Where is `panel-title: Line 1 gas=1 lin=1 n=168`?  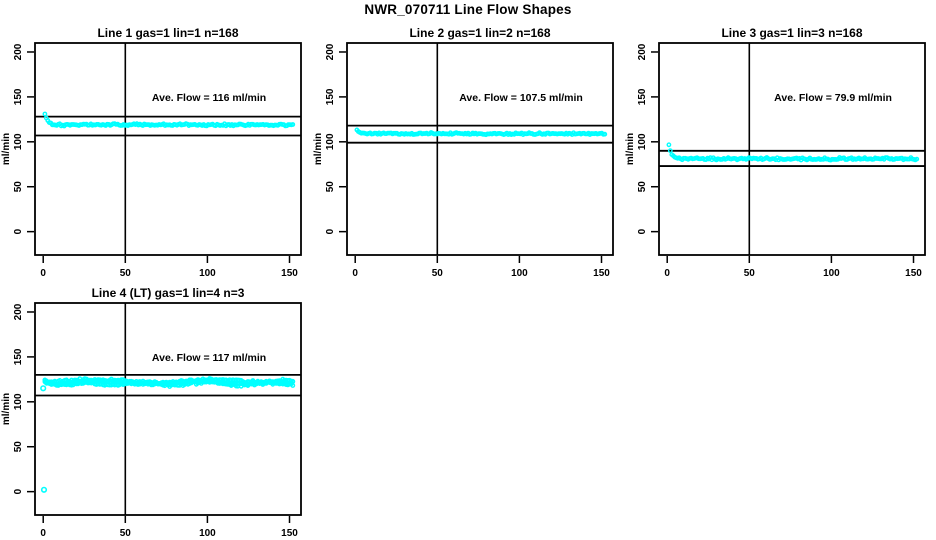 panel-title: Line 1 gas=1 lin=1 n=168 is located at coordinates (167, 33).